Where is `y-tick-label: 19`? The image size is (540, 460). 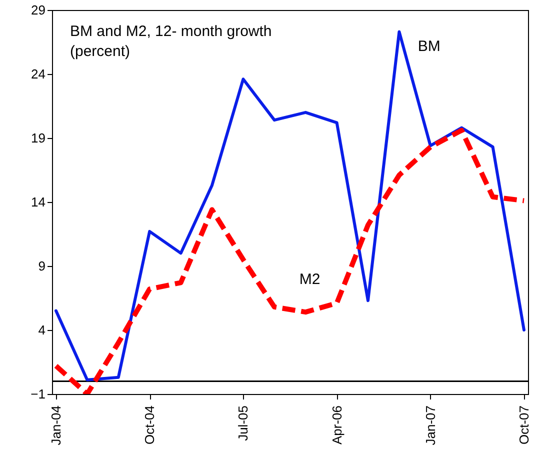 y-tick-label: 19 is located at coordinates (38, 138).